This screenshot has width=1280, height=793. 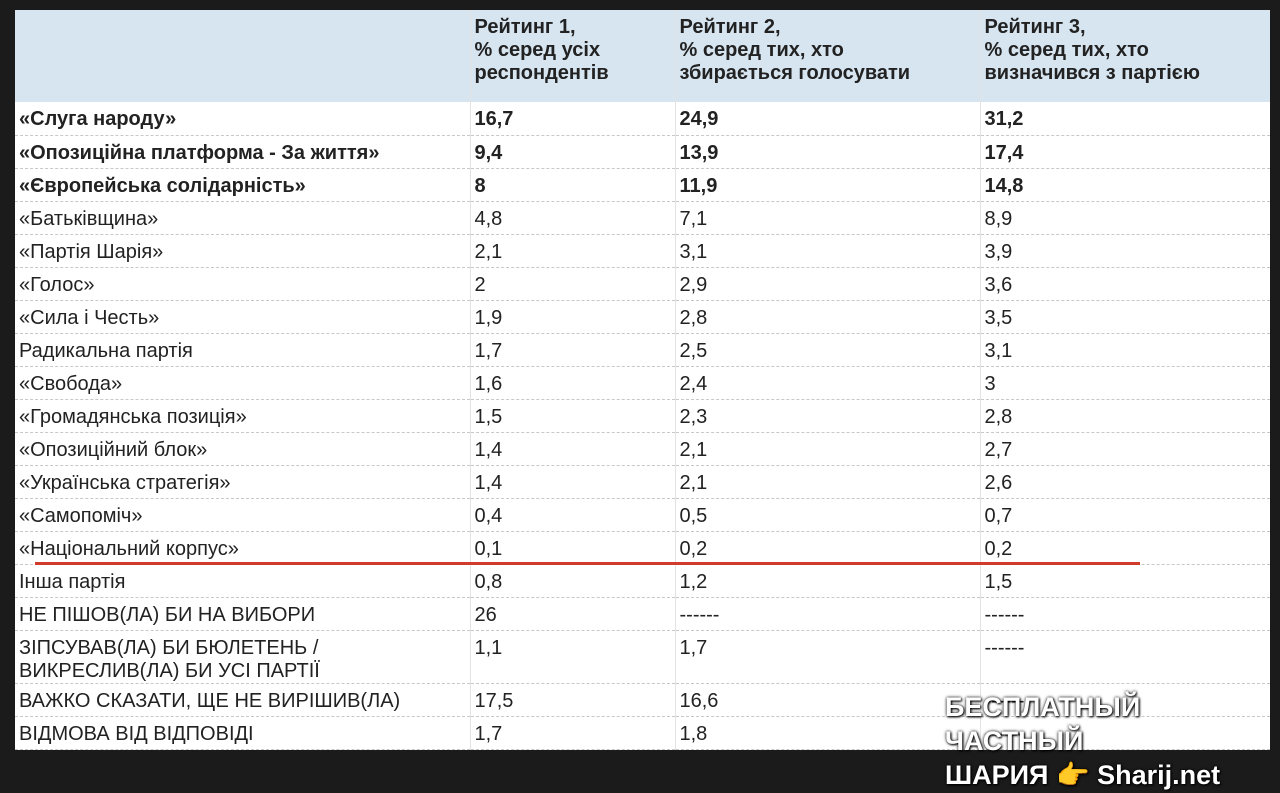 What do you see at coordinates (827, 152) in the screenshot?
I see `value-cell: 13,9` at bounding box center [827, 152].